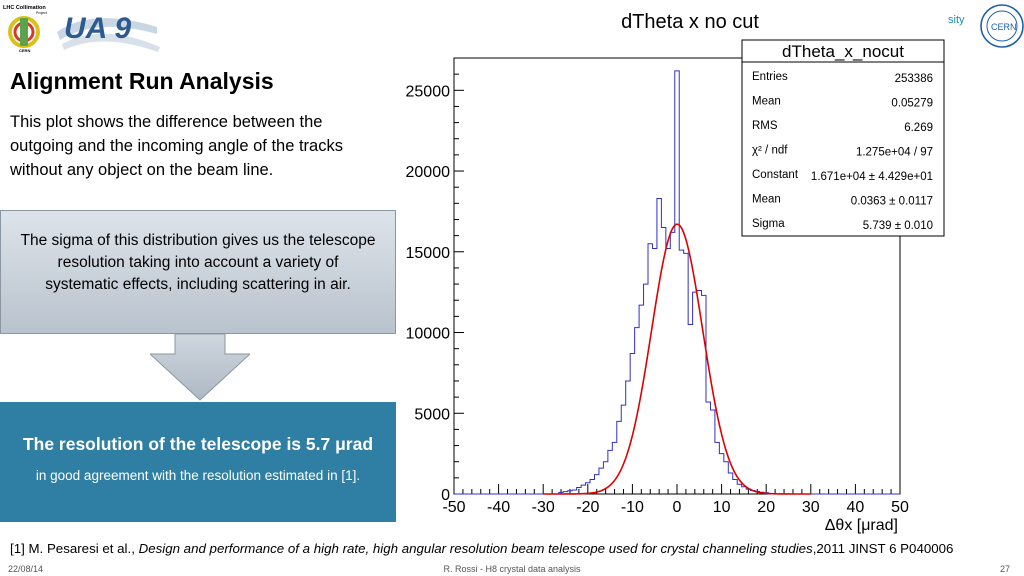 This screenshot has height=576, width=1024. I want to click on footer-page-number: 27, so click(1004, 569).